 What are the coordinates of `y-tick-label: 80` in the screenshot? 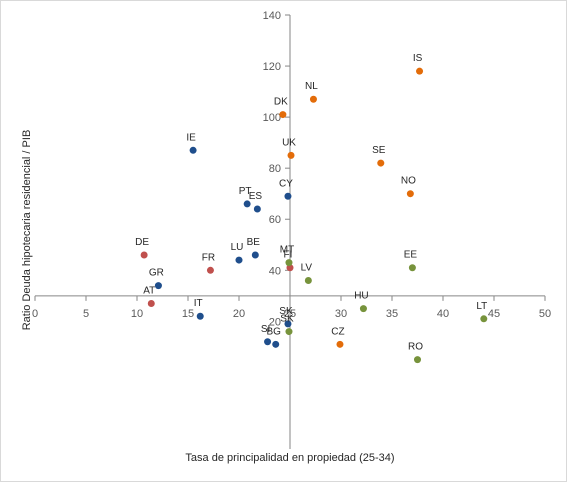 It's located at (275, 169).